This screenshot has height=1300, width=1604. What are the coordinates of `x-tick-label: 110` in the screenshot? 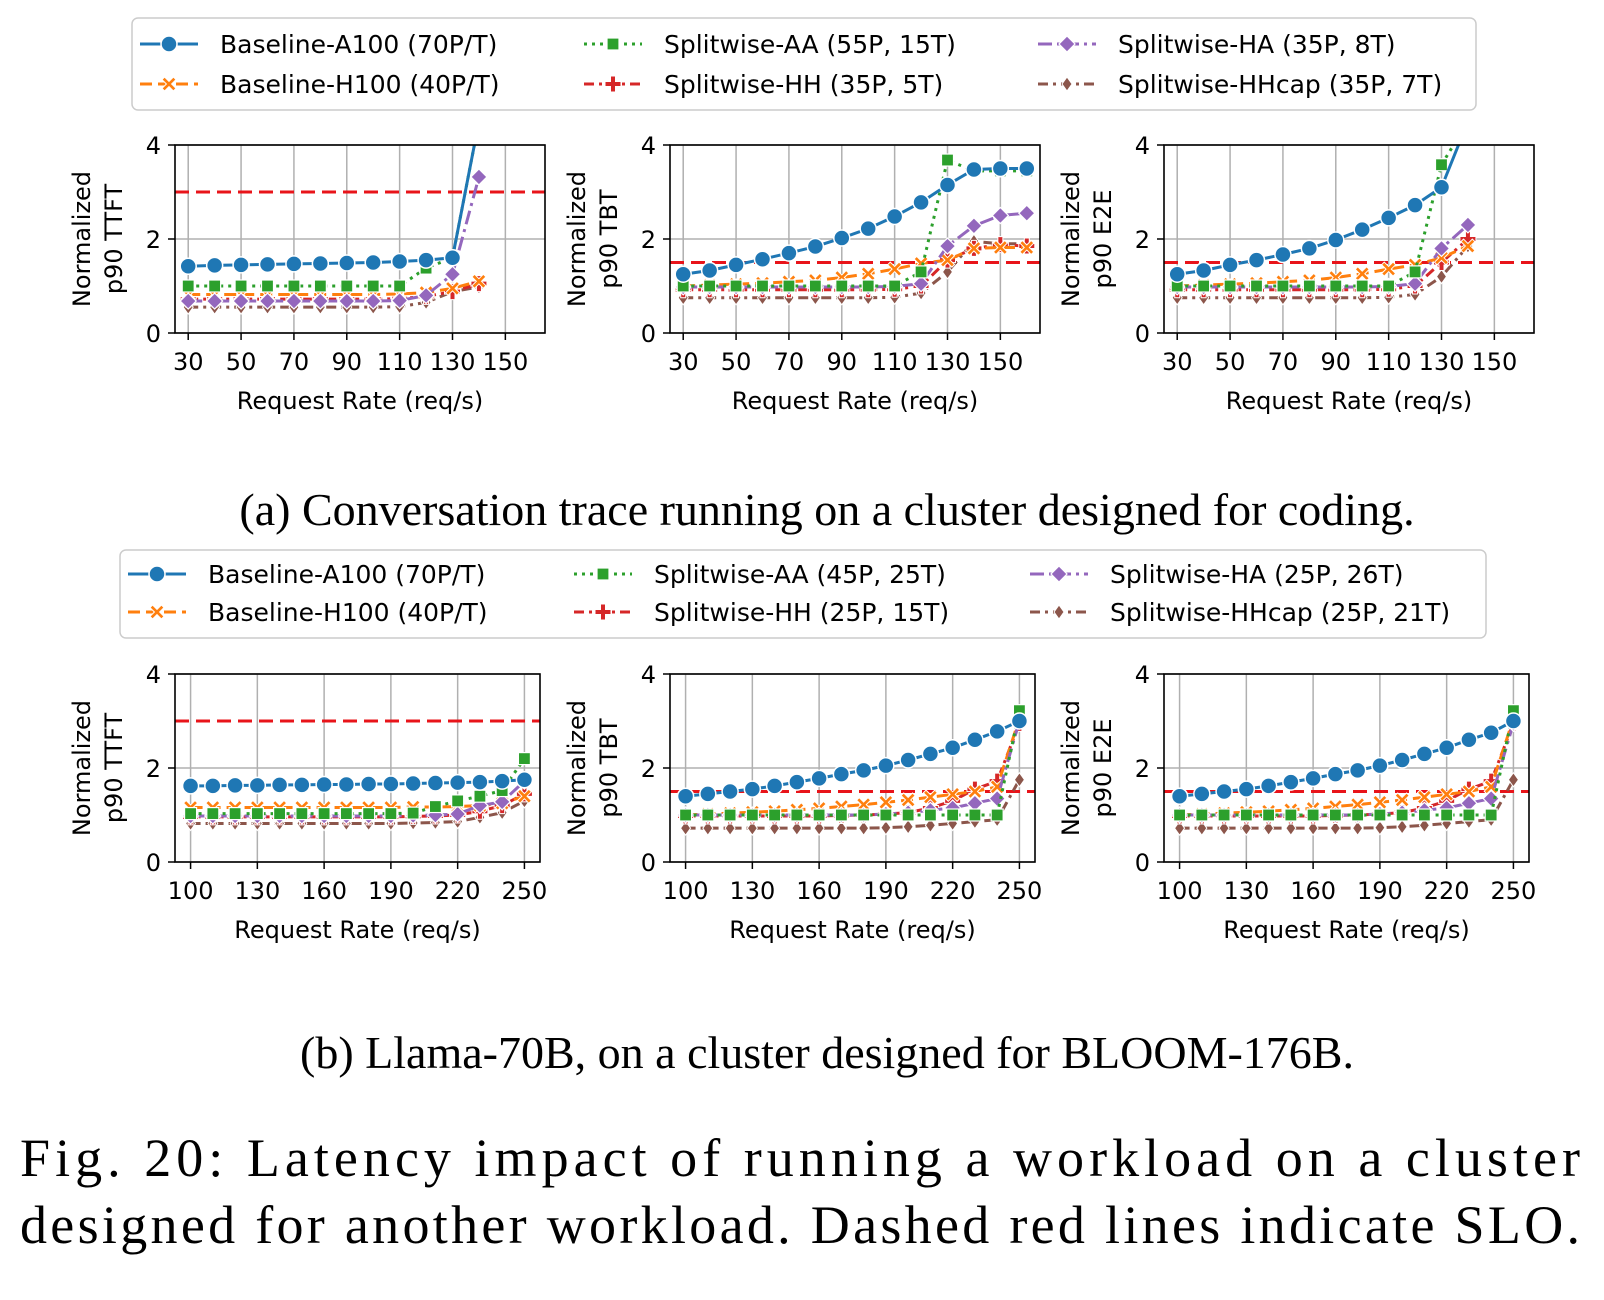 It's located at (1389, 362).